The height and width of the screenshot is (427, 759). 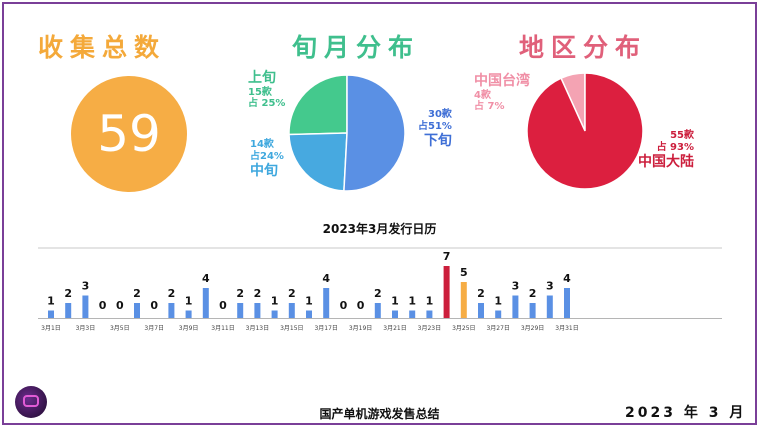 I want to click on region-title: 地区分布, so click(x=583, y=47).